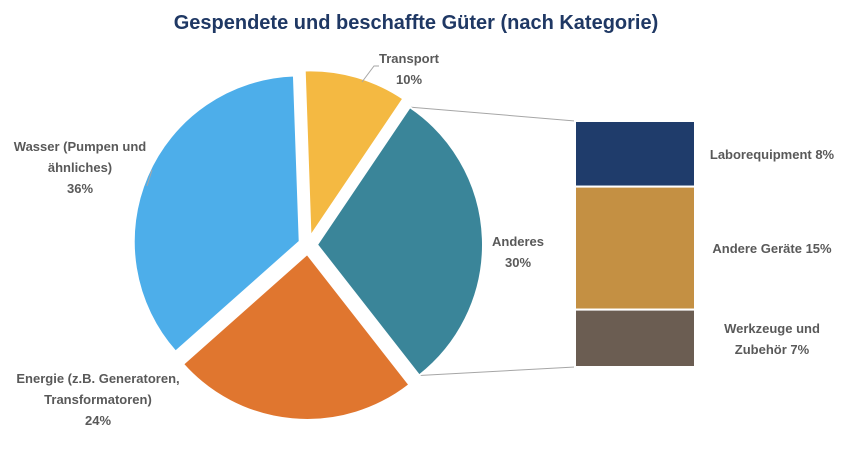 The width and height of the screenshot is (848, 450). Describe the element at coordinates (149, 178) in the screenshot. I see `leader-line-wasser` at that location.